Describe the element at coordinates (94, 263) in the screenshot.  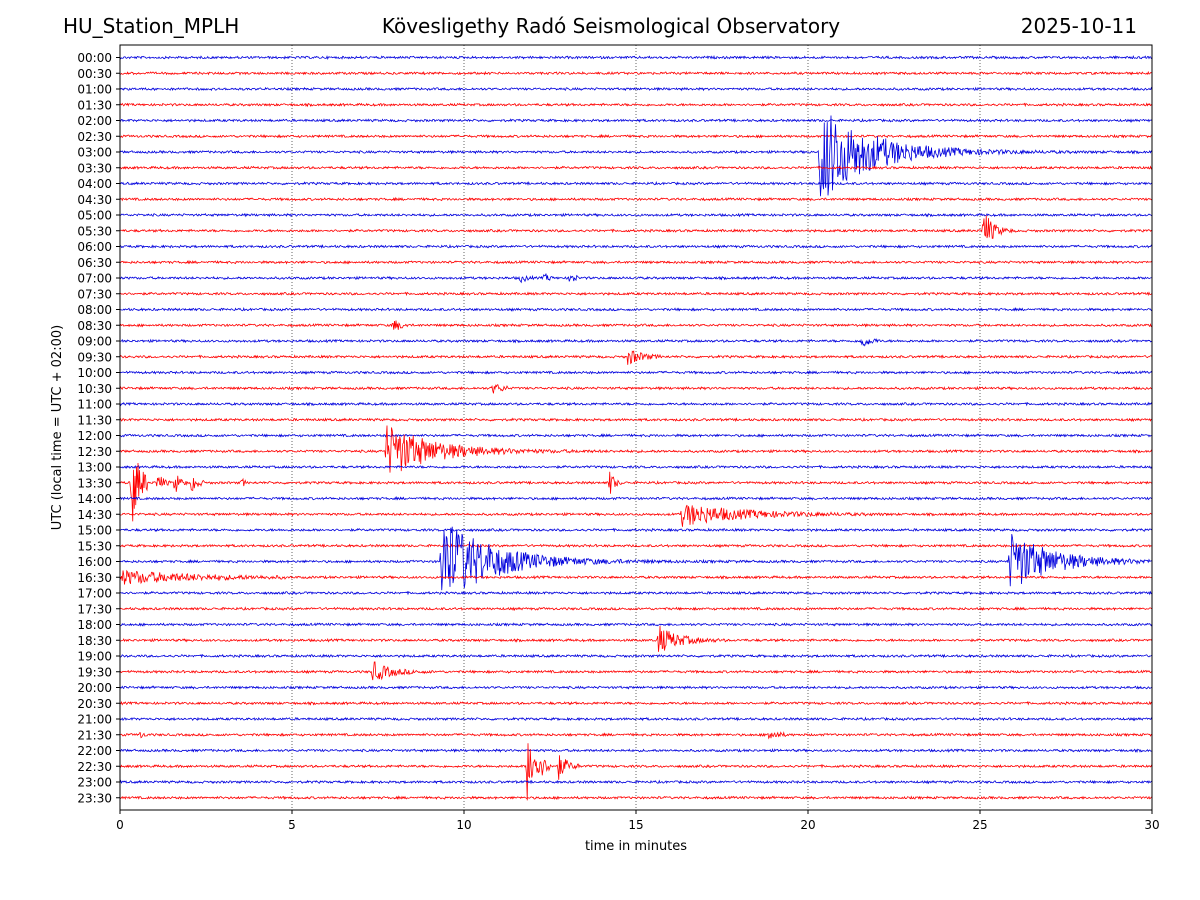
I see `row-label: 06:30` at that location.